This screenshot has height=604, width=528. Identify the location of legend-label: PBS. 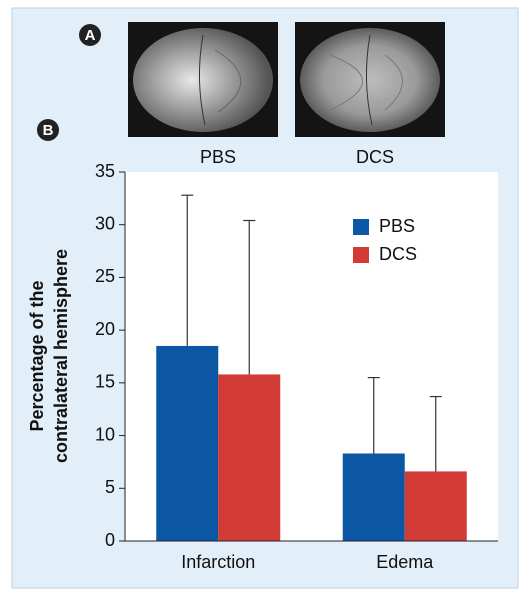
(397, 226).